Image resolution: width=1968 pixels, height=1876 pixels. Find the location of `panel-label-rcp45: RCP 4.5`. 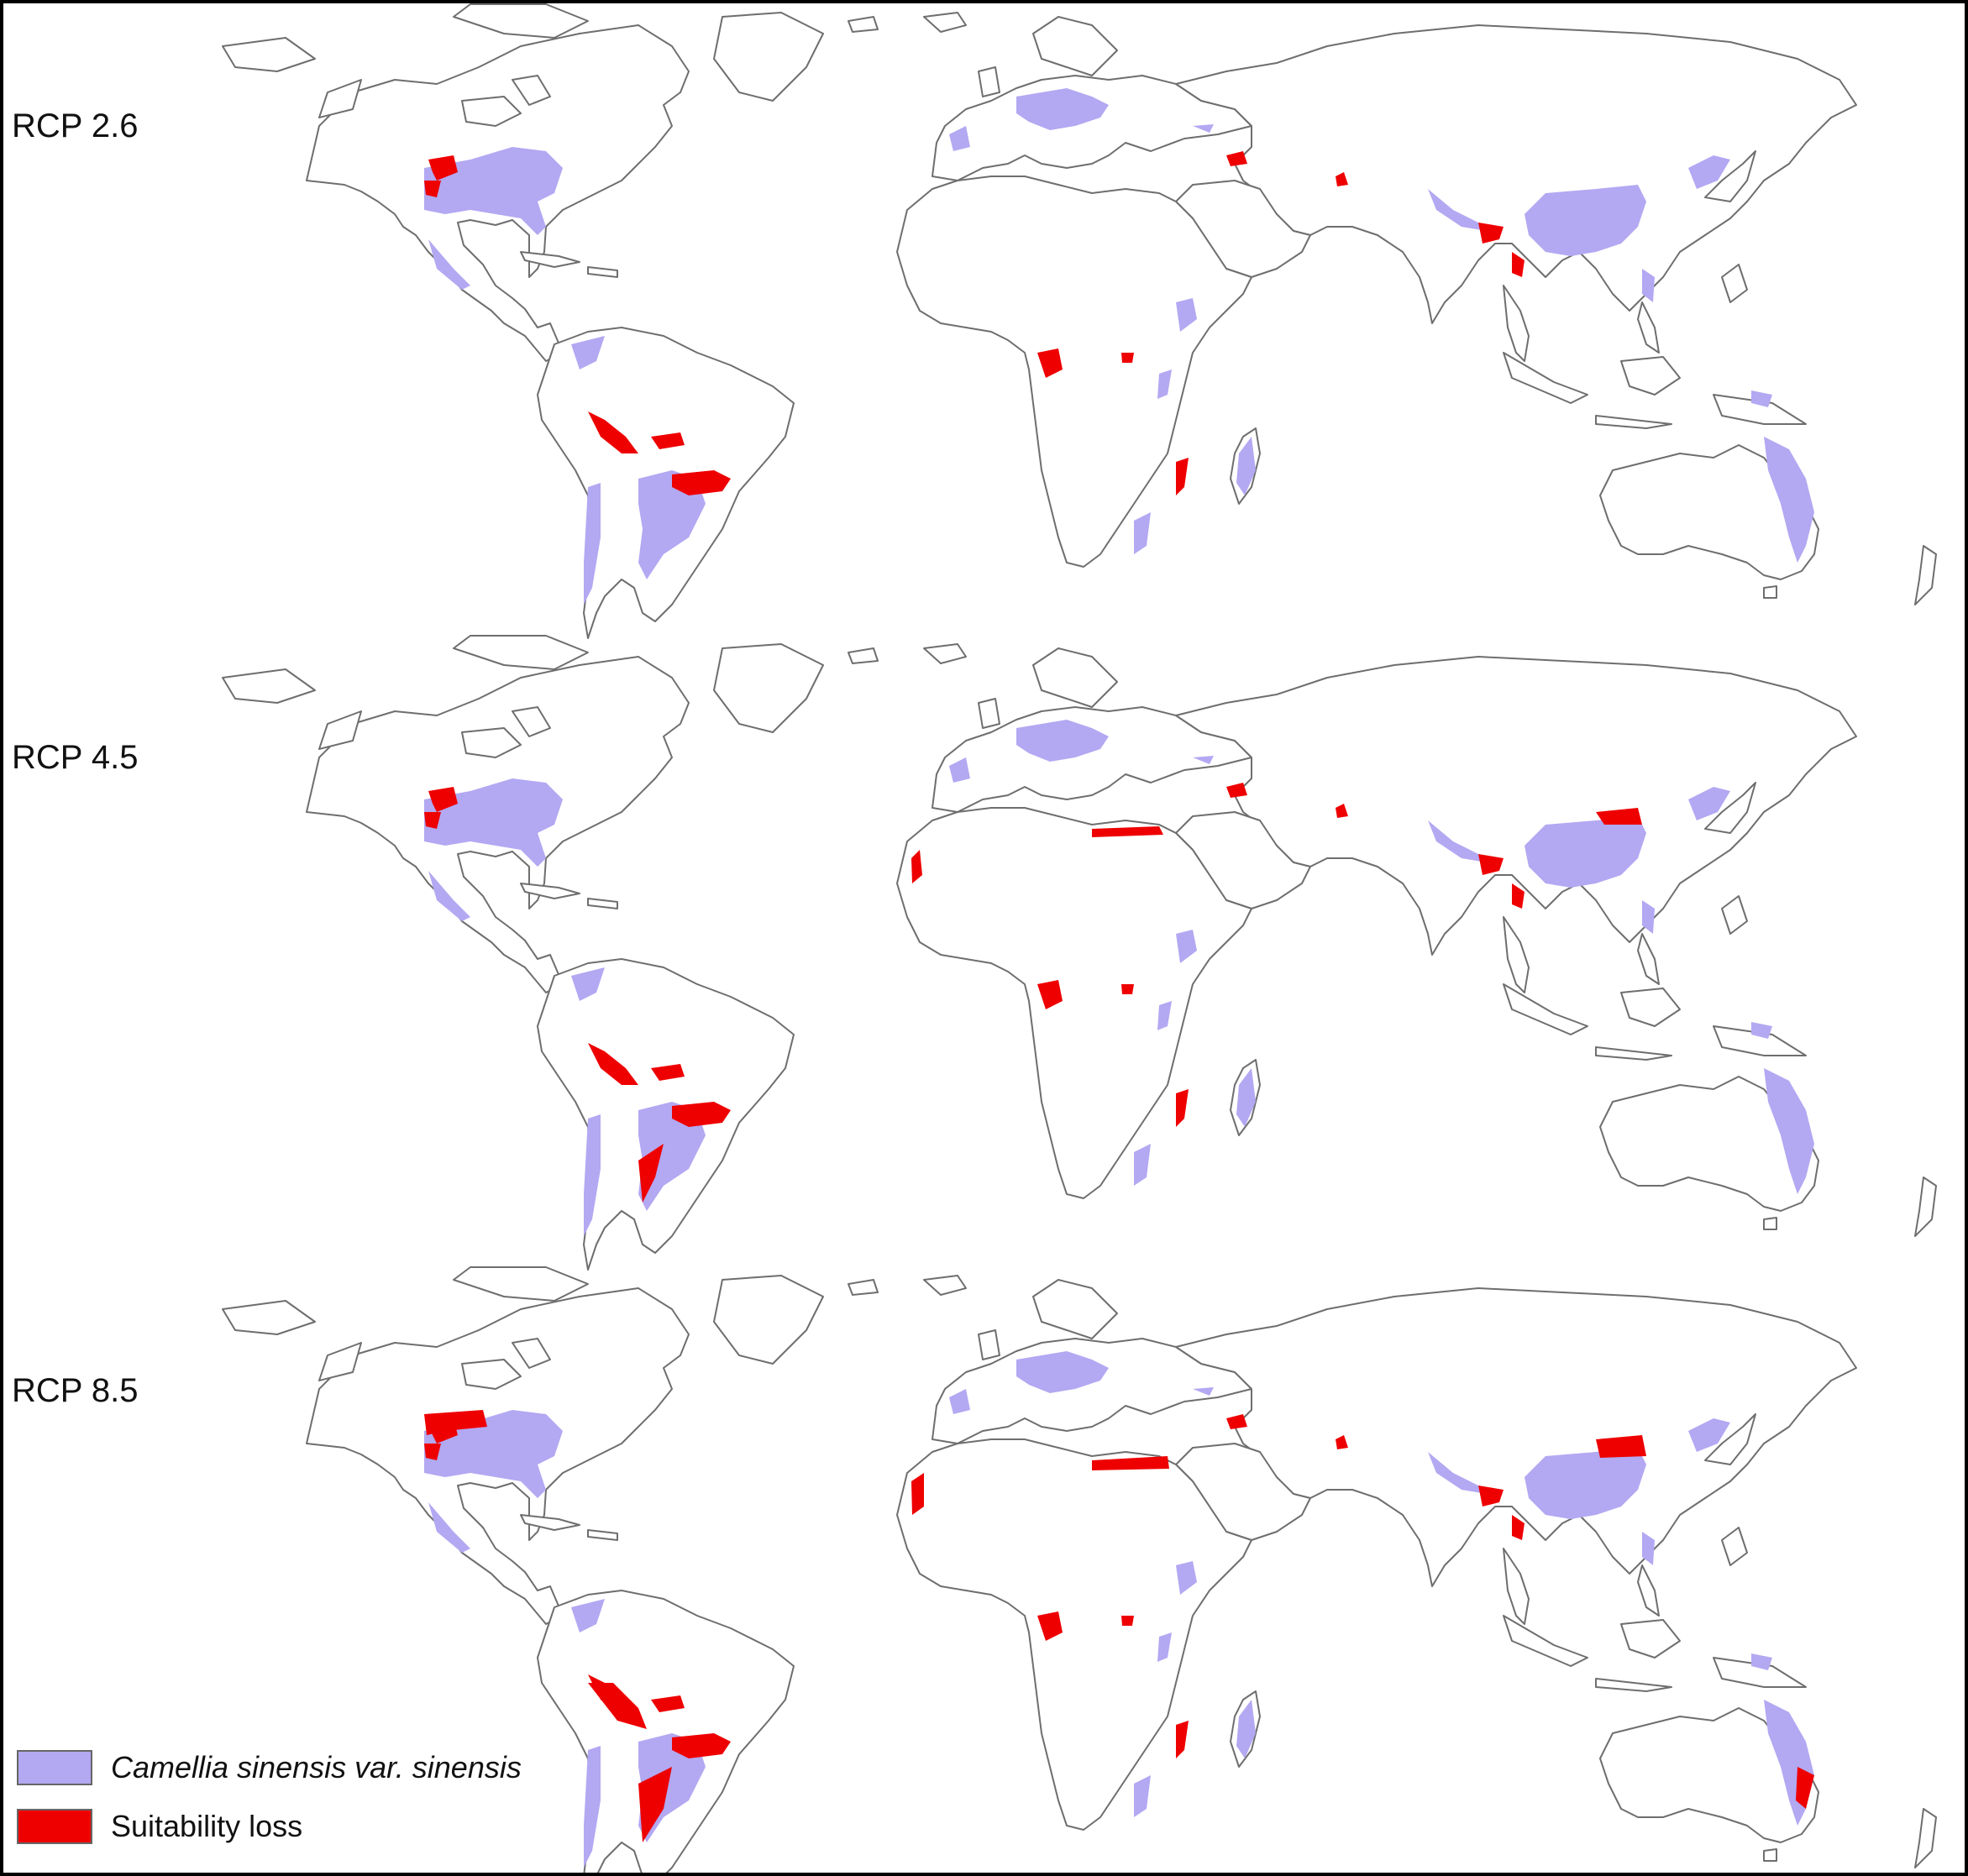

panel-label-rcp45: RCP 4.5 is located at coordinates (75, 758).